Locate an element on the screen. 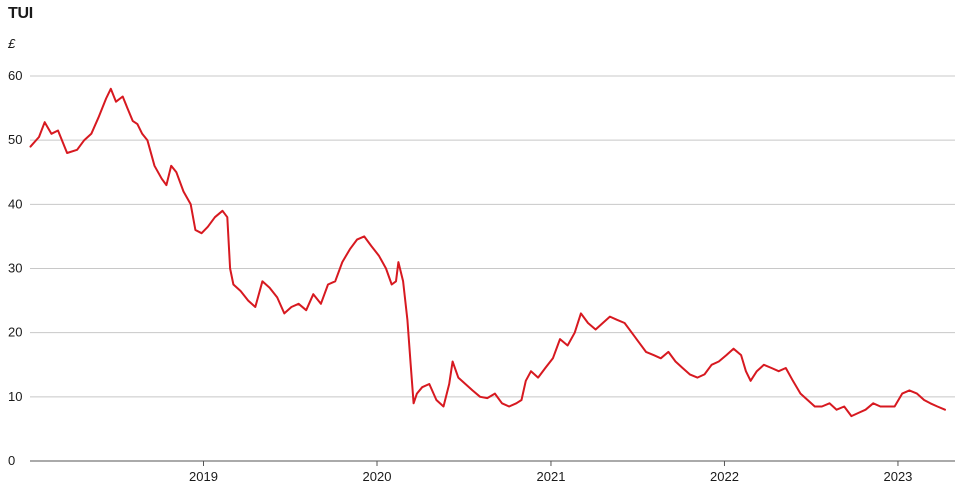  x-tick-label: 2021 is located at coordinates (551, 476).